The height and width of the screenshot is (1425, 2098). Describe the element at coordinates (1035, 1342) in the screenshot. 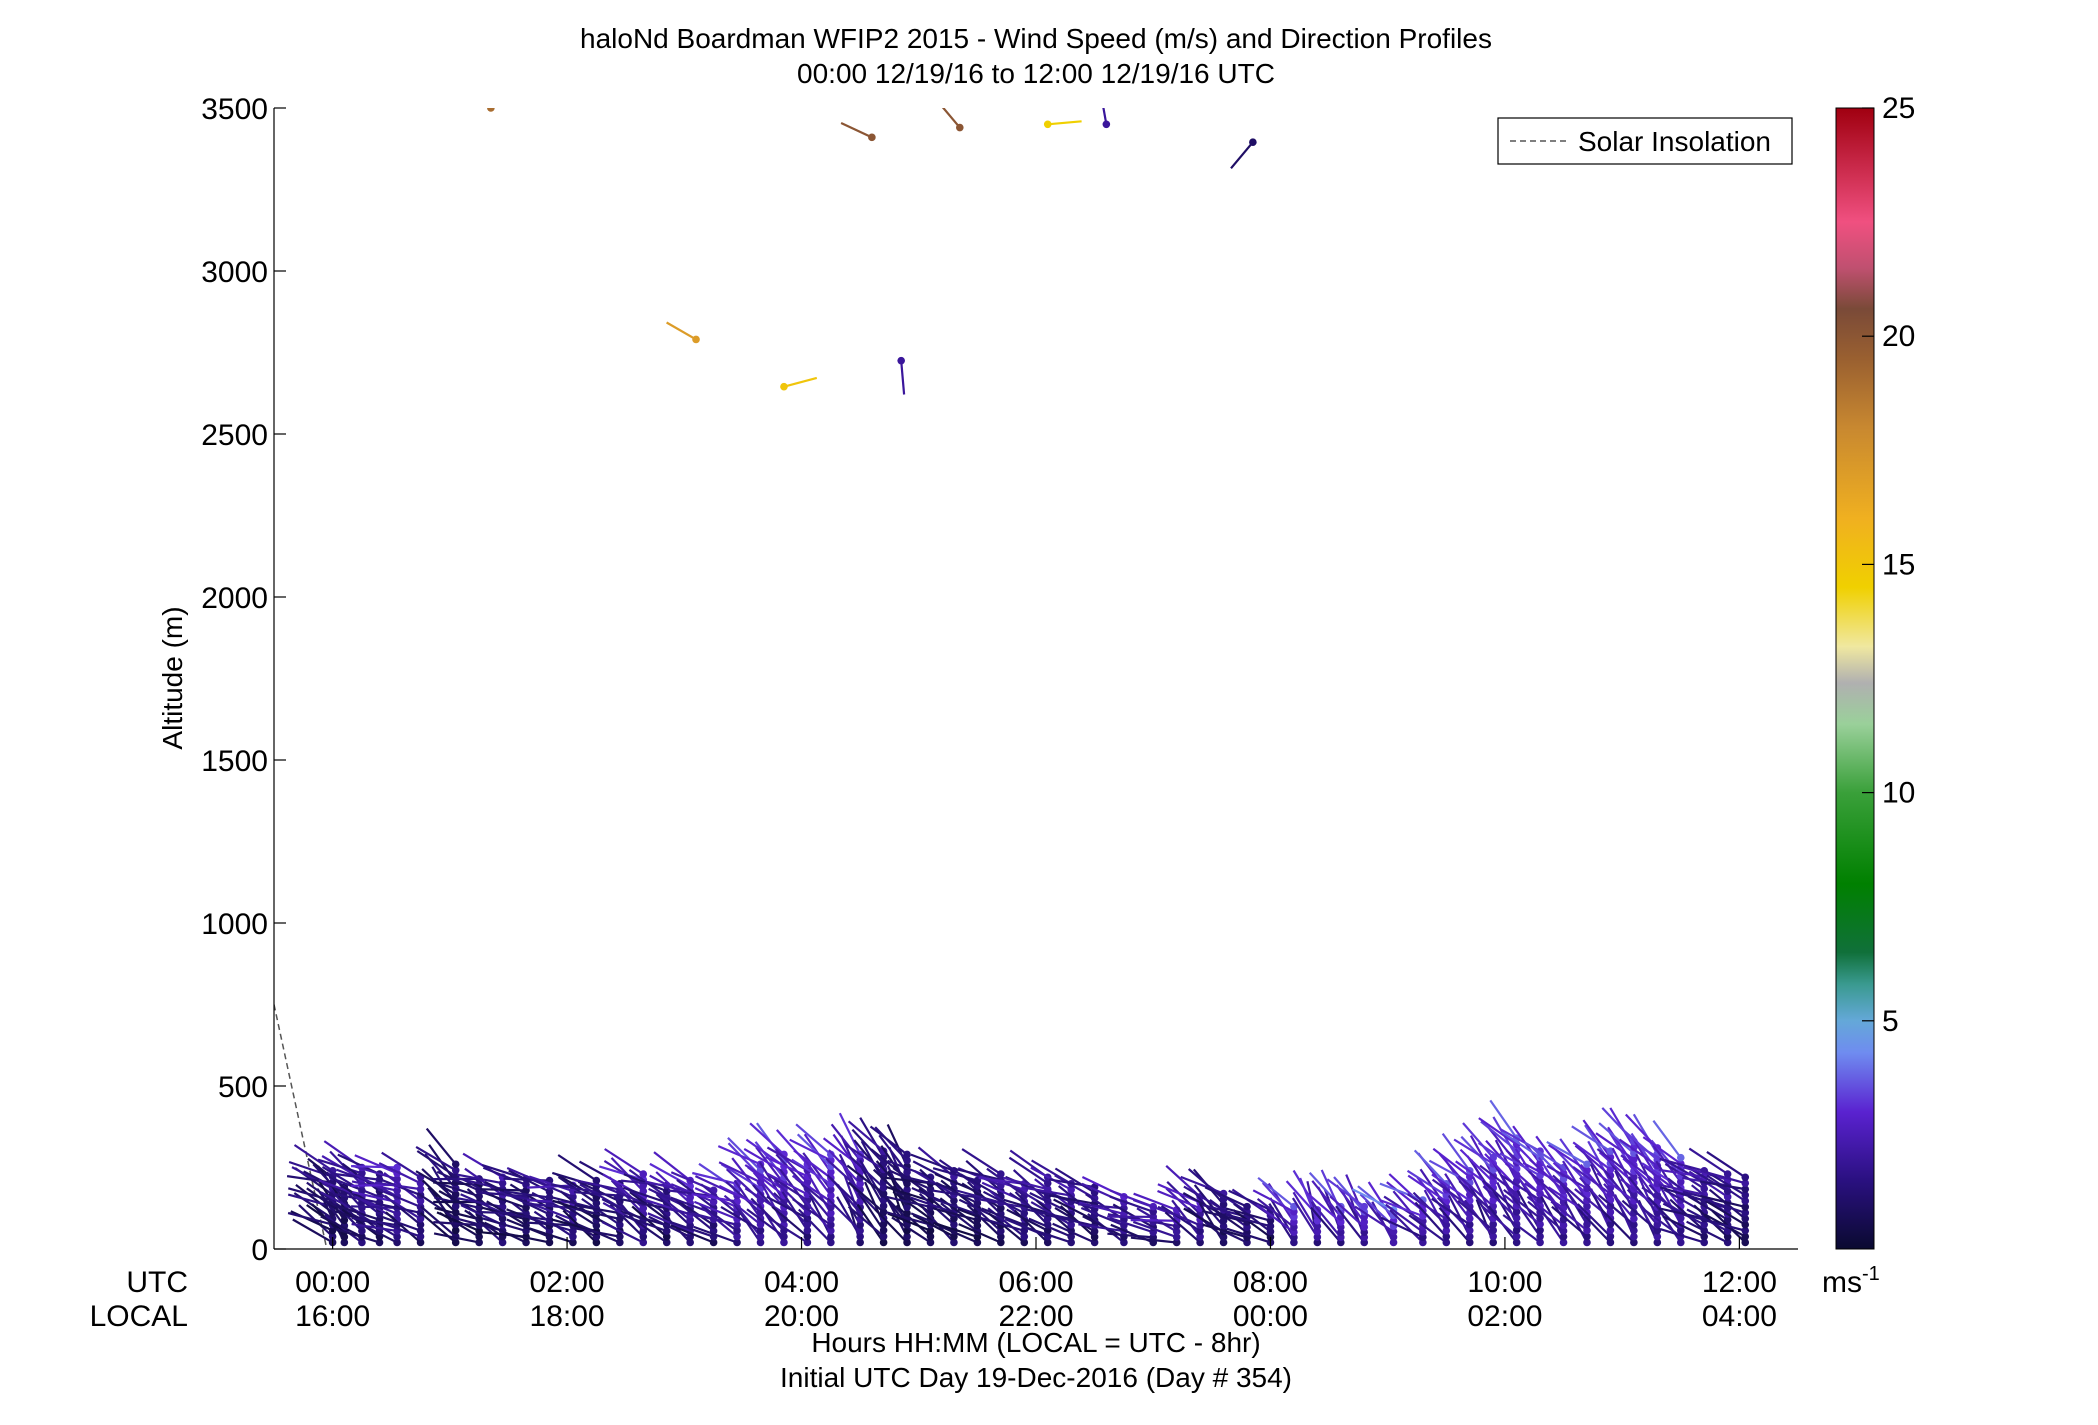

I see `x-axis-label: Hours HH:MM (LOCAL = UTC - 8hr)` at that location.